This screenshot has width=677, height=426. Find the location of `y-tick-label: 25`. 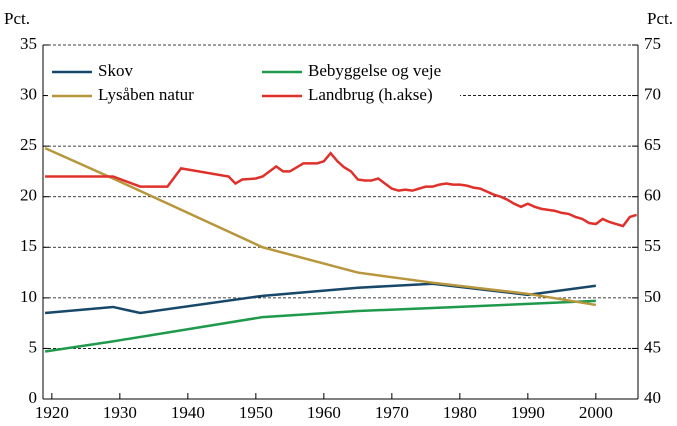

y-tick-label: 25 is located at coordinates (28, 144).